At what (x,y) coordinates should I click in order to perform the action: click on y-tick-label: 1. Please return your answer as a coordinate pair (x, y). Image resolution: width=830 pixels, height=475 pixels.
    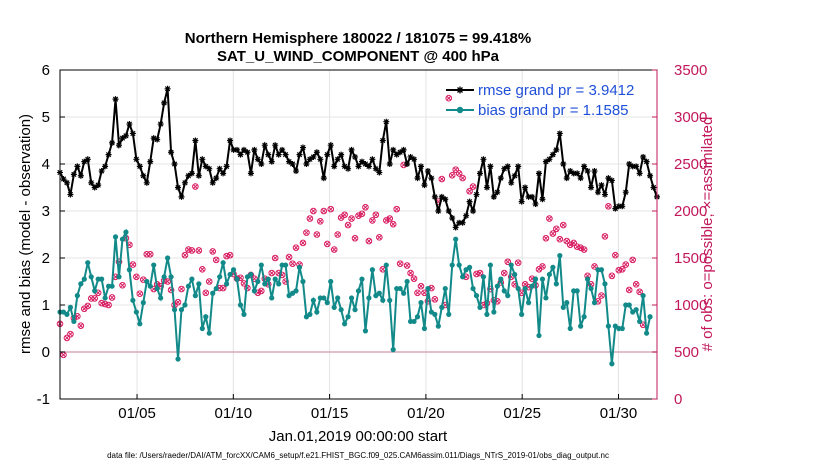
    Looking at the image, I should click on (46, 305).